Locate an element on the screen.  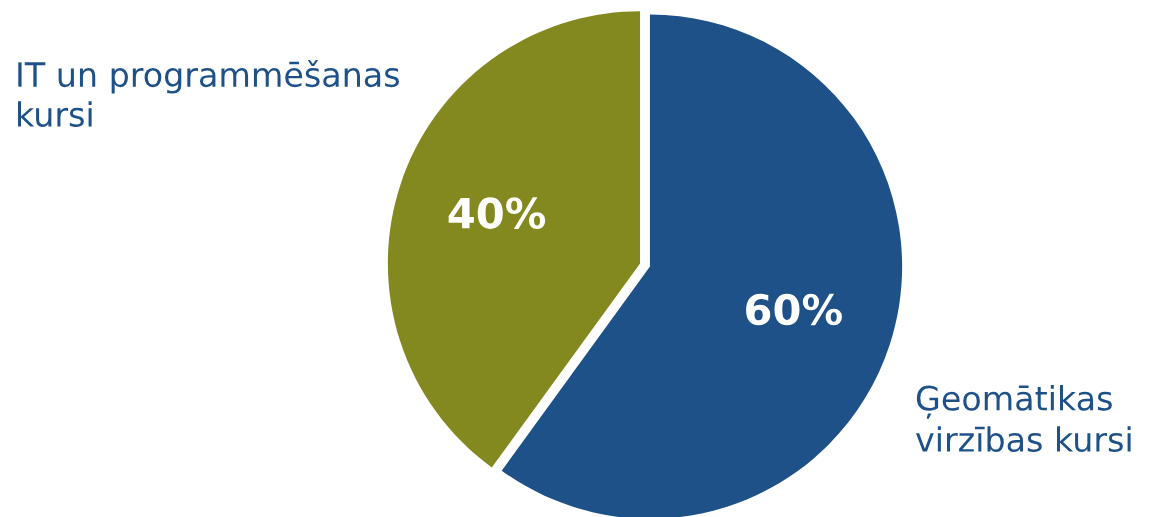
data-label: 60% is located at coordinates (794, 309).